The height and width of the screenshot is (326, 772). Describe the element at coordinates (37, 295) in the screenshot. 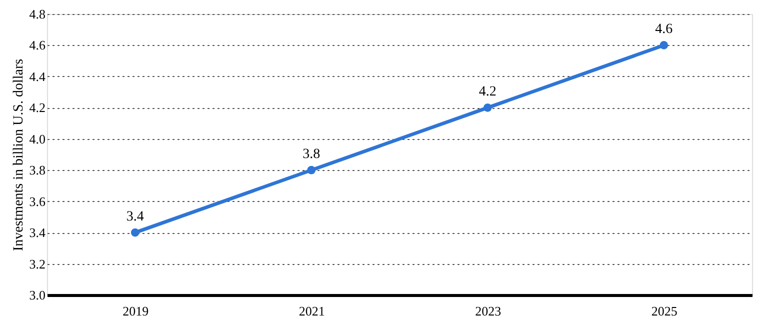

I see `y-tick-label: 3.0` at that location.